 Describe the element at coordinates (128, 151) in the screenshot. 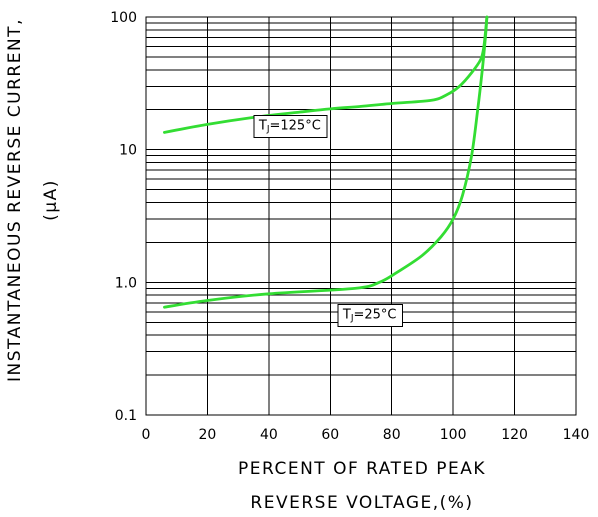

I see `y-tick-label: 10` at that location.